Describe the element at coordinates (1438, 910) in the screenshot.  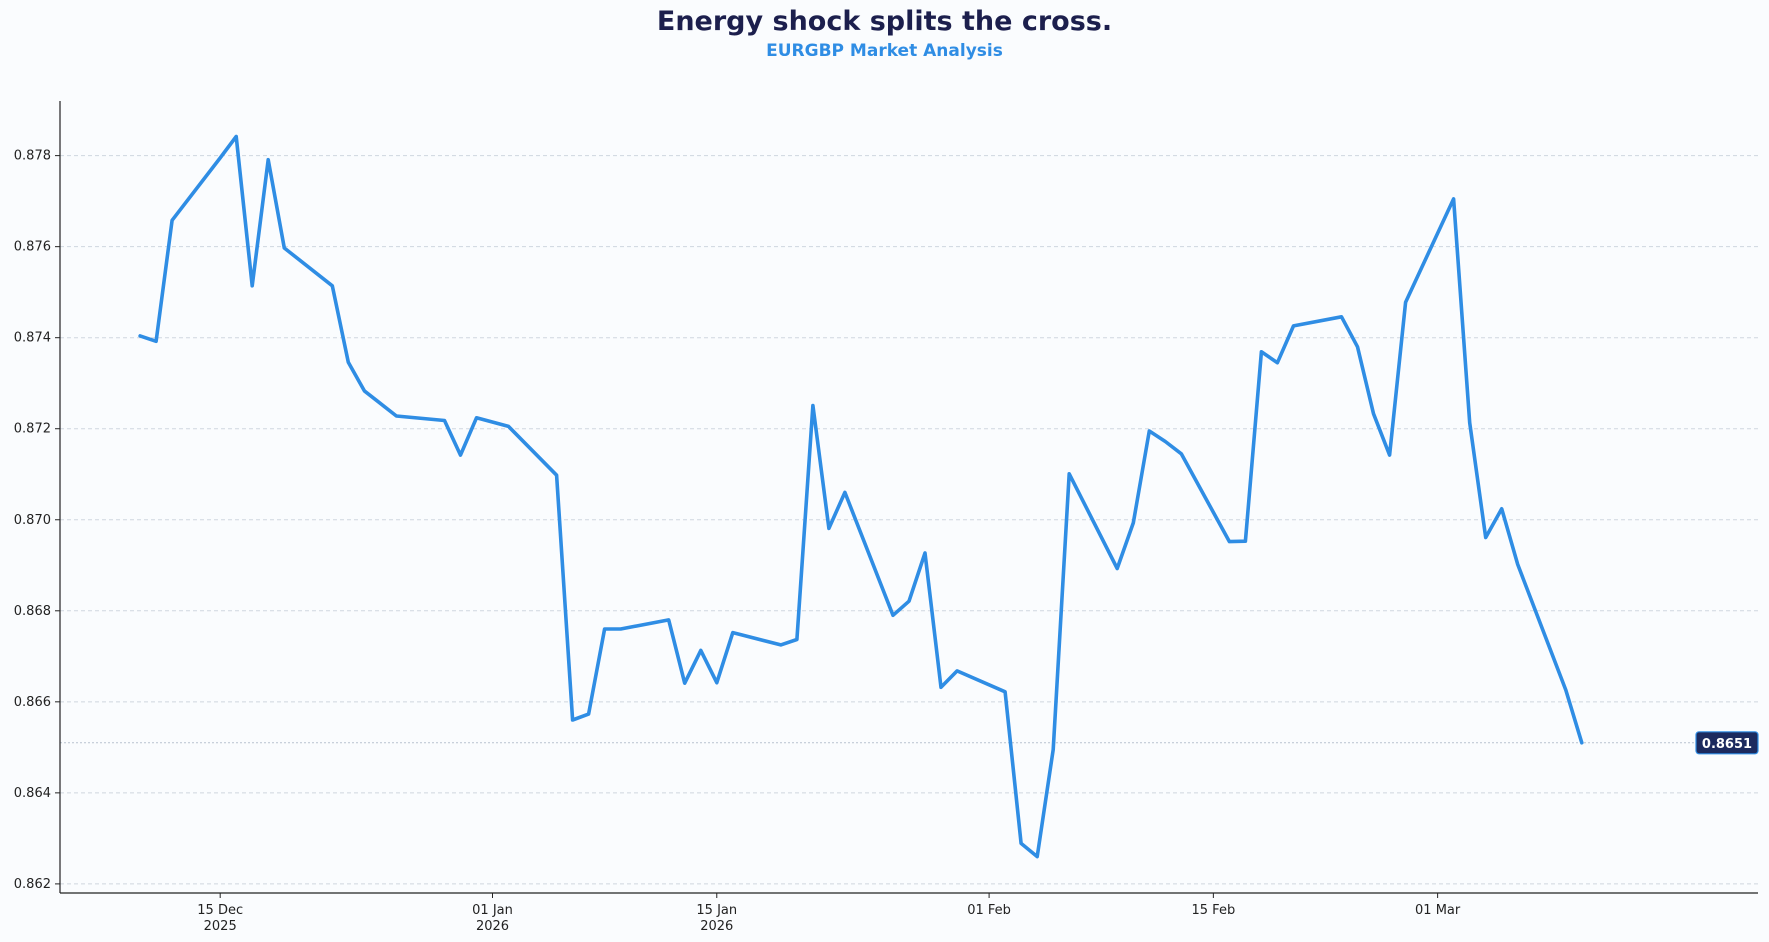
I see `x-tick-label: 01 Mar` at that location.